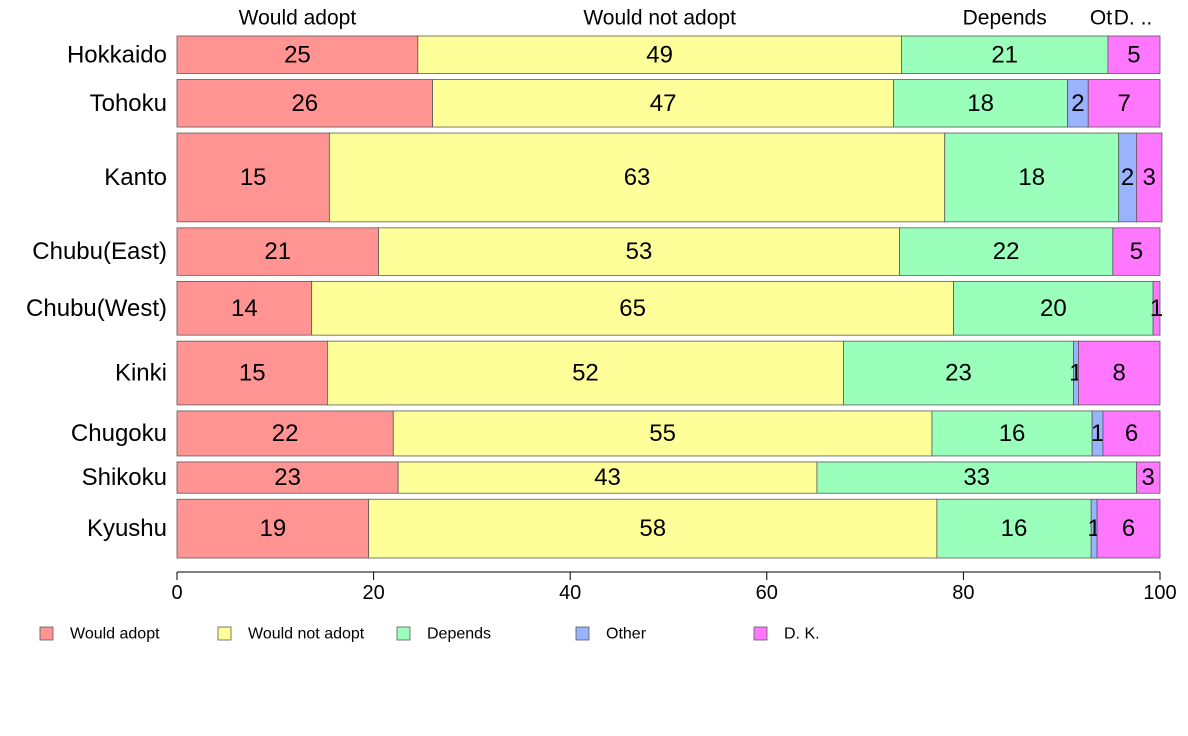  Describe the element at coordinates (127, 528) in the screenshot. I see `region-label-kyushu: Kyushu` at that location.